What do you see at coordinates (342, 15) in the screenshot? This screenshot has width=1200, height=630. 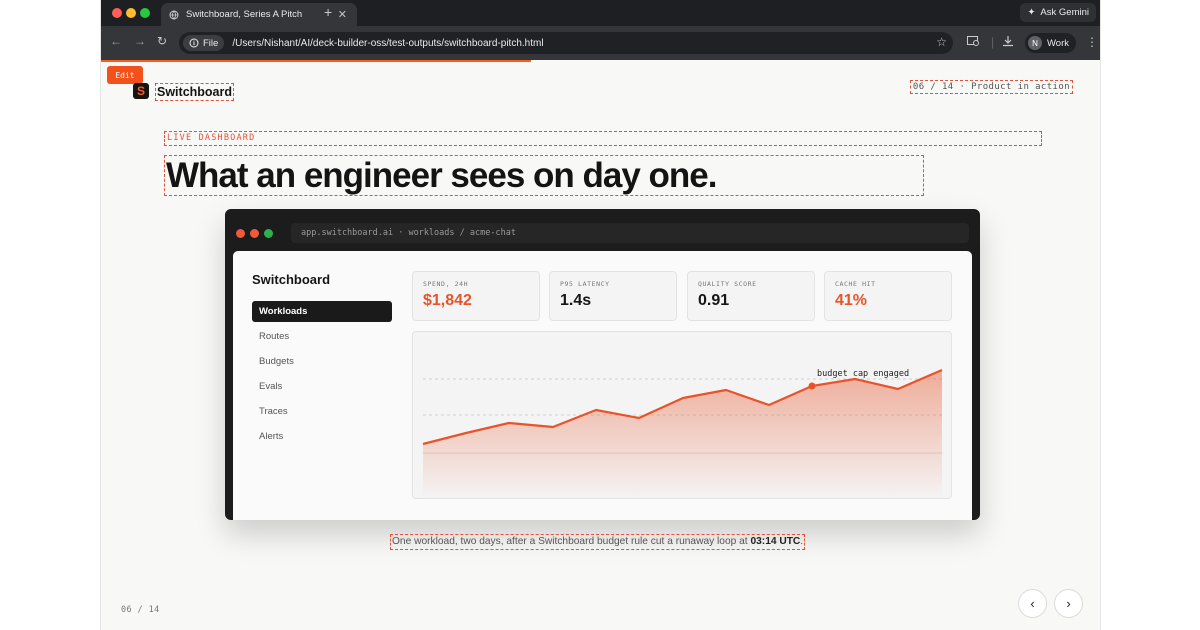 I see `close-tab-icon: ✕` at bounding box center [342, 15].